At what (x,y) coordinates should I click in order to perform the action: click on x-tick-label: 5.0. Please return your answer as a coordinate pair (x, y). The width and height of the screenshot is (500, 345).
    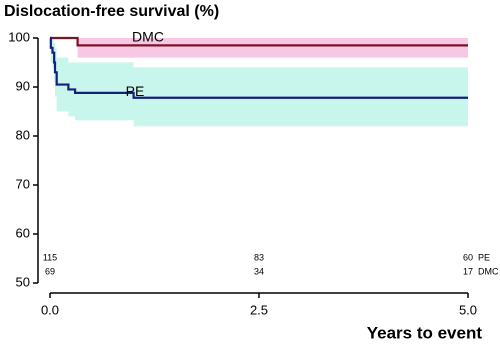
    Looking at the image, I should click on (468, 309).